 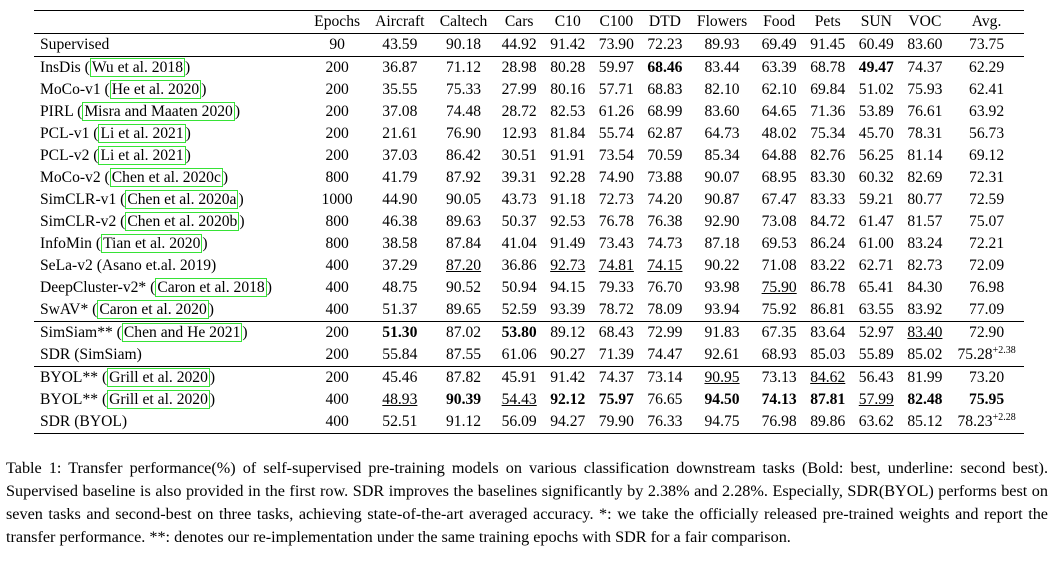 I want to click on value-text: 36.87, so click(x=400, y=67).